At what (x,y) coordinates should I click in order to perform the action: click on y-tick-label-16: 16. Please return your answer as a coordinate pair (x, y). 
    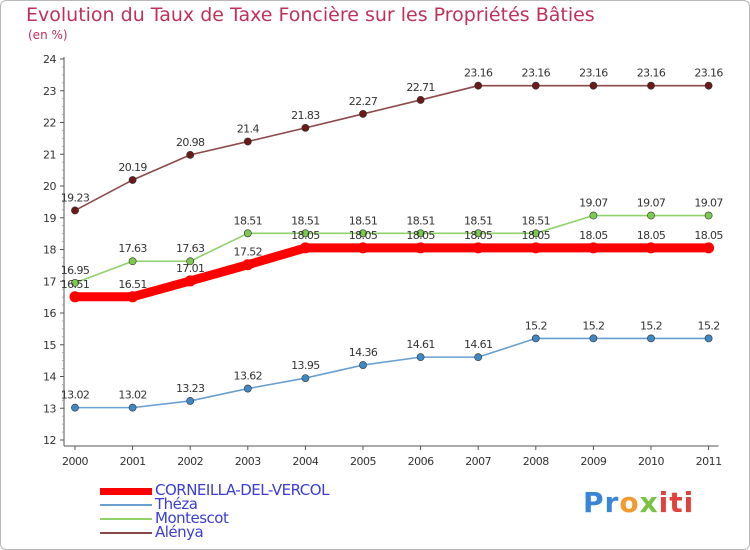
    Looking at the image, I should click on (49, 313).